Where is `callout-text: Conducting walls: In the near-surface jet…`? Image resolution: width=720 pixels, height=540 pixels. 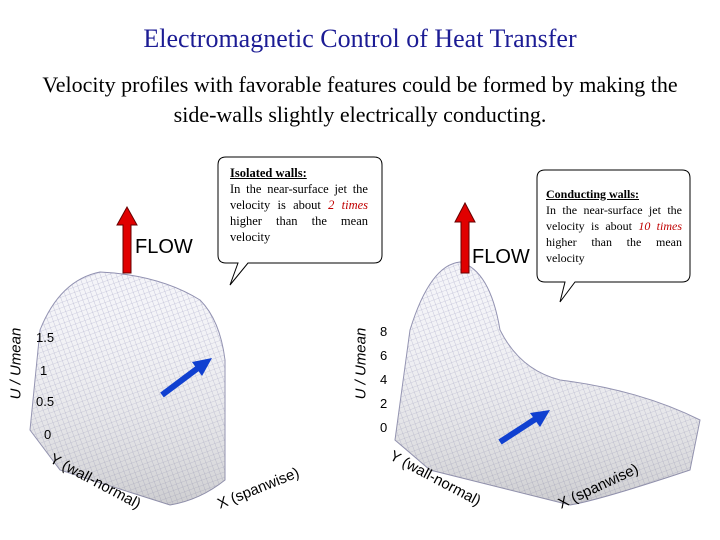
callout-text: Conducting walls: In the near-surface jet… is located at coordinates (614, 226).